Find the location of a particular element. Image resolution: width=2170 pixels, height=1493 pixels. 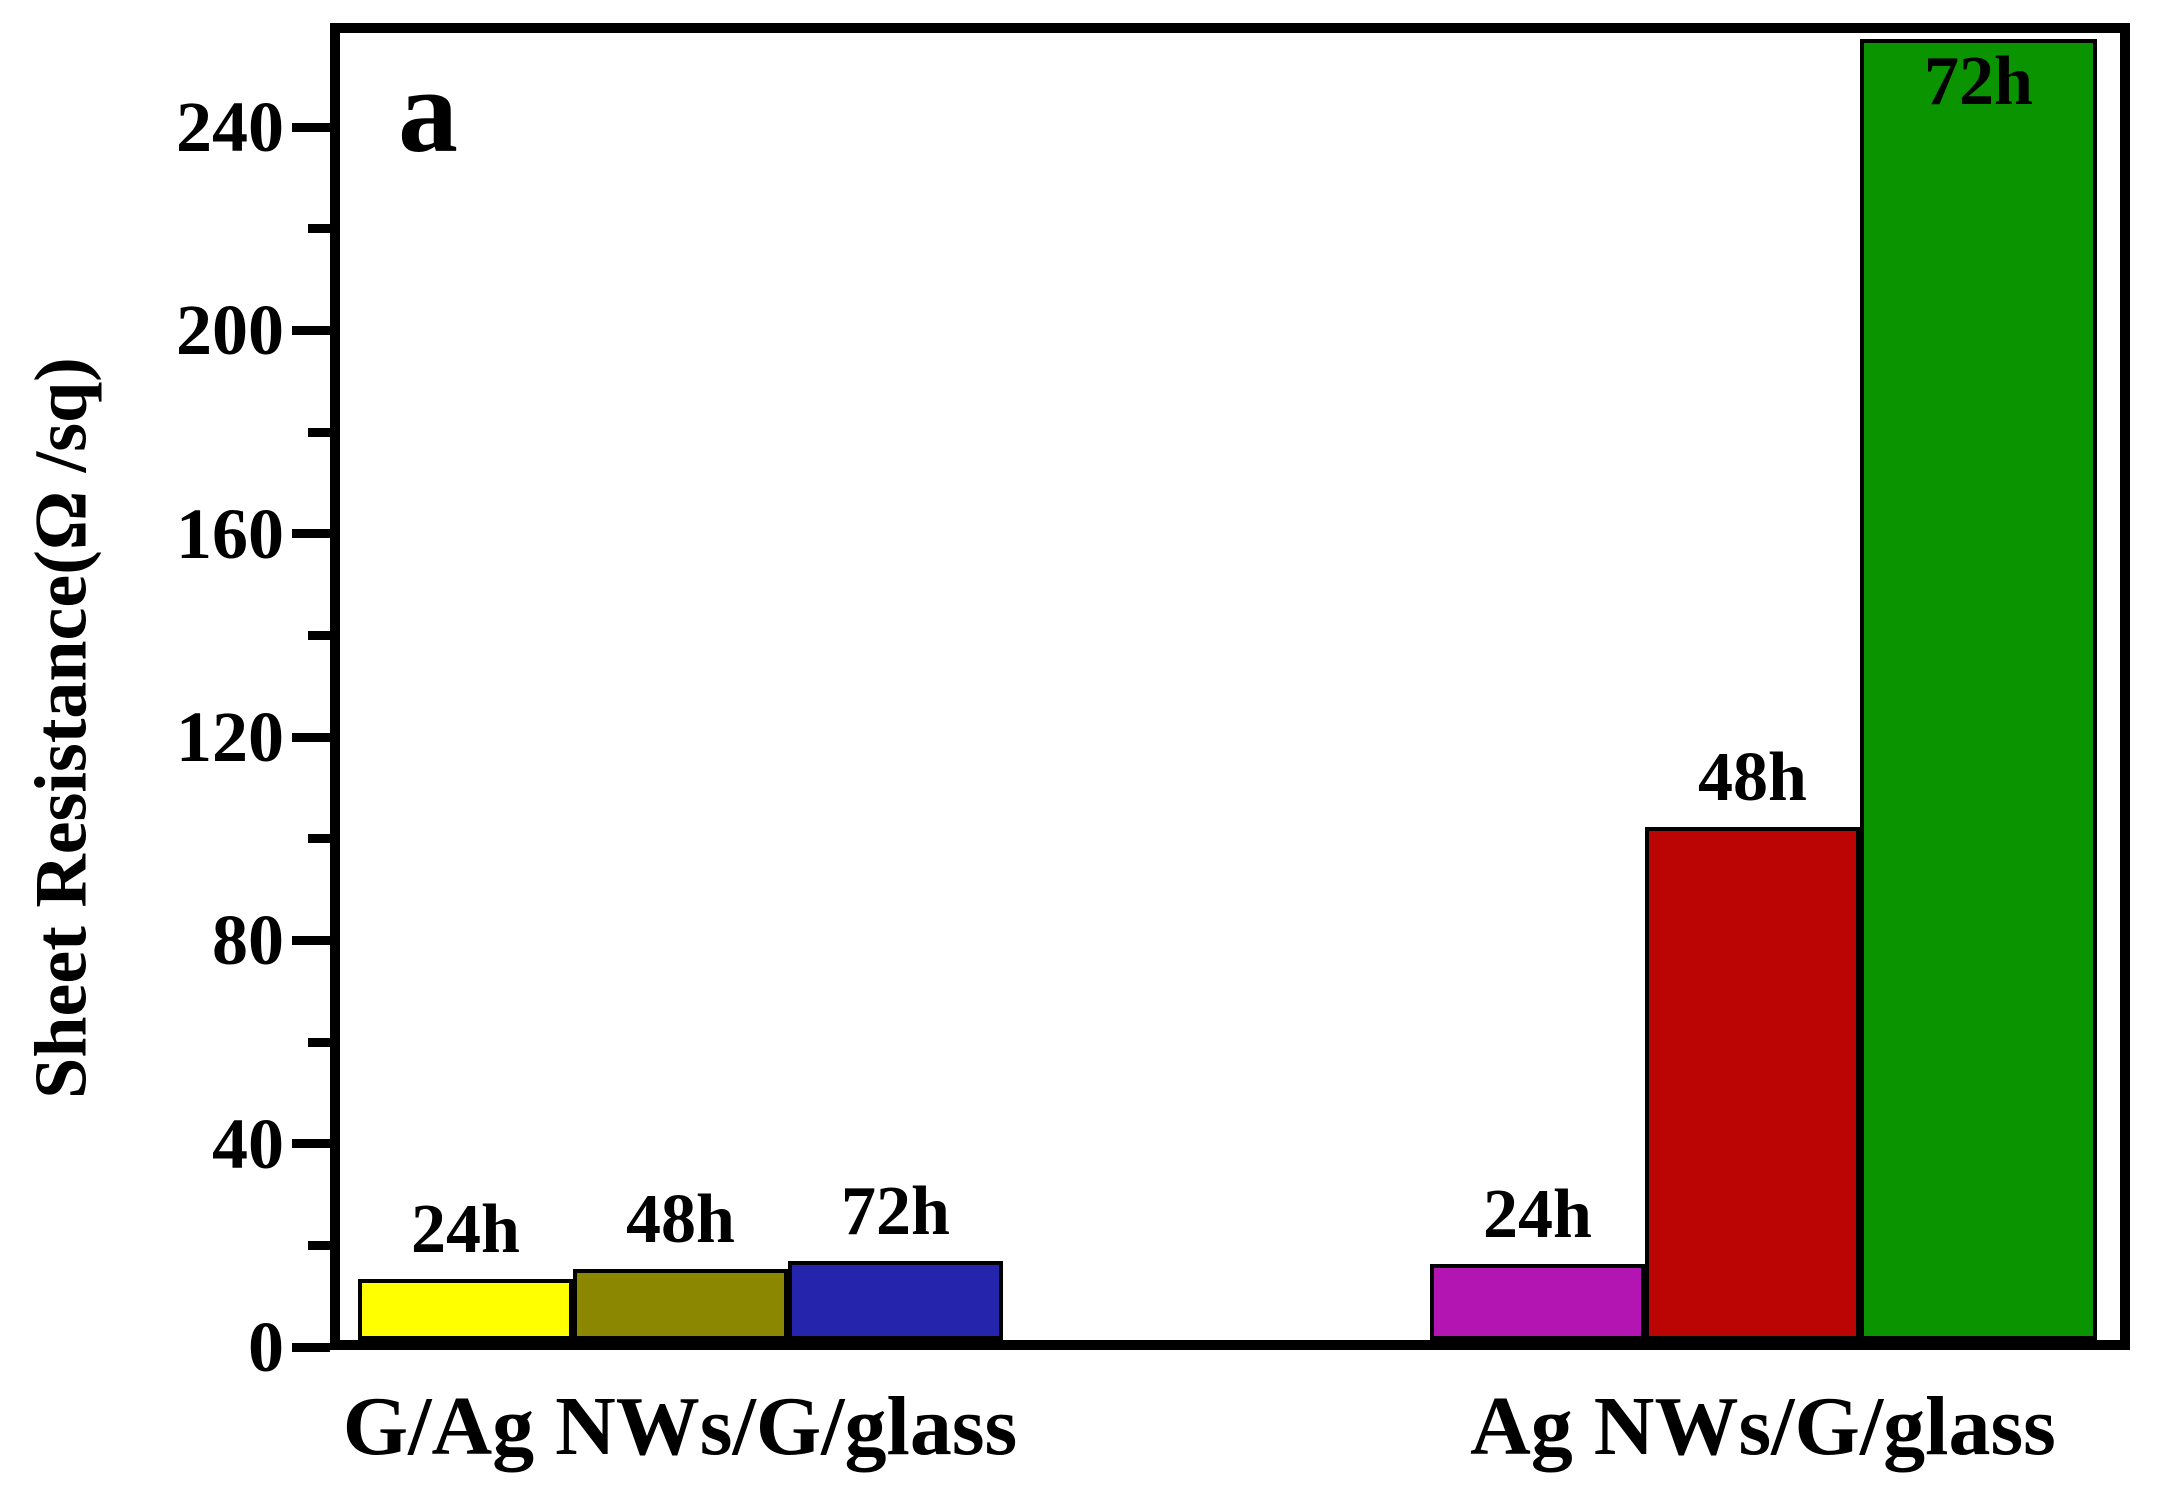

y-tick-label-40: 40 is located at coordinates (248, 1143).